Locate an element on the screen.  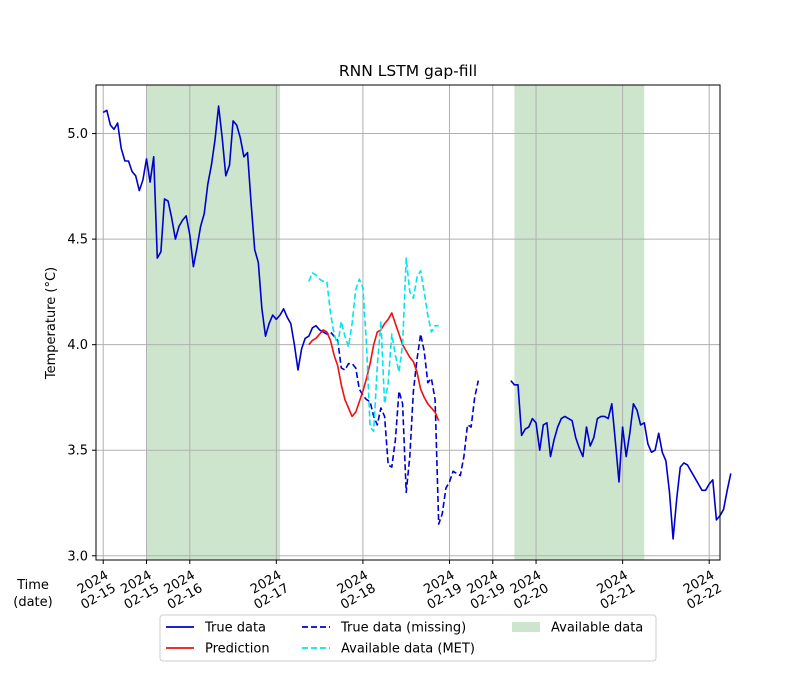
x-tick-label-2: 202402-15 is located at coordinates (138, 590).